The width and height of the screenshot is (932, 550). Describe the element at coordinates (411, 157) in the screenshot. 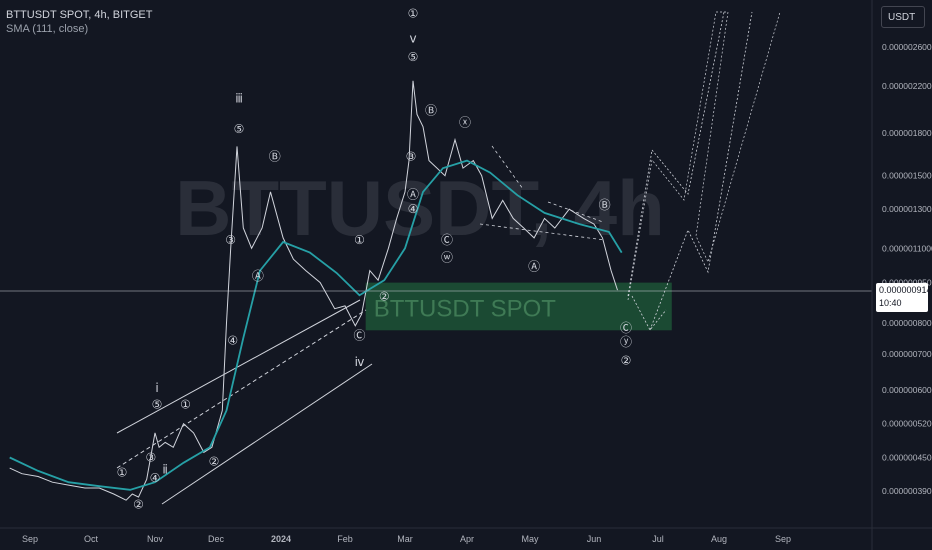

I see `wave-label-20: ③` at that location.